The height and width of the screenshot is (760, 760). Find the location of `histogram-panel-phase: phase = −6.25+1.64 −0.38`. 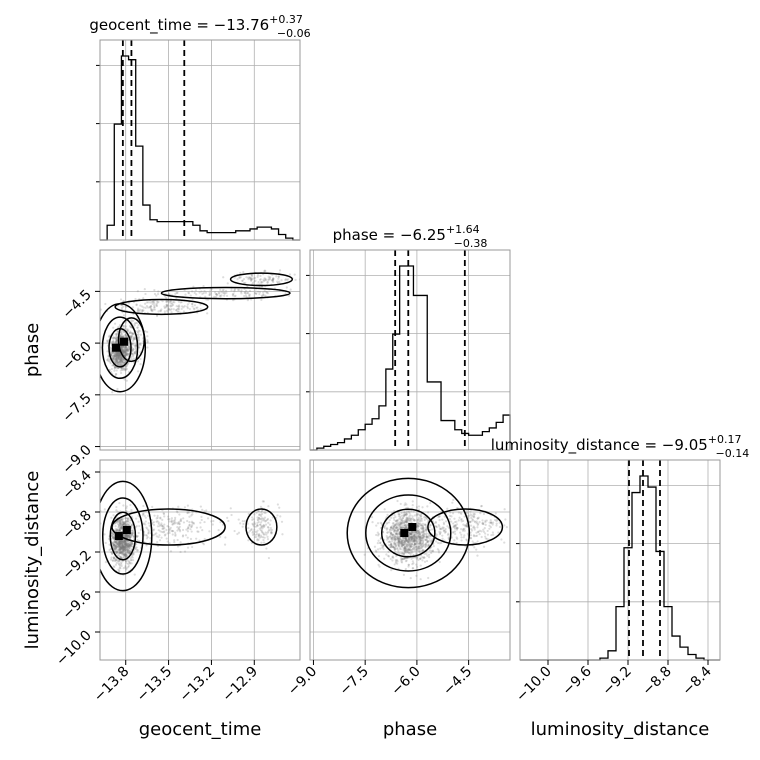

histogram-panel-phase: phase = −6.25+1.64 −0.38 is located at coordinates (408, 337).